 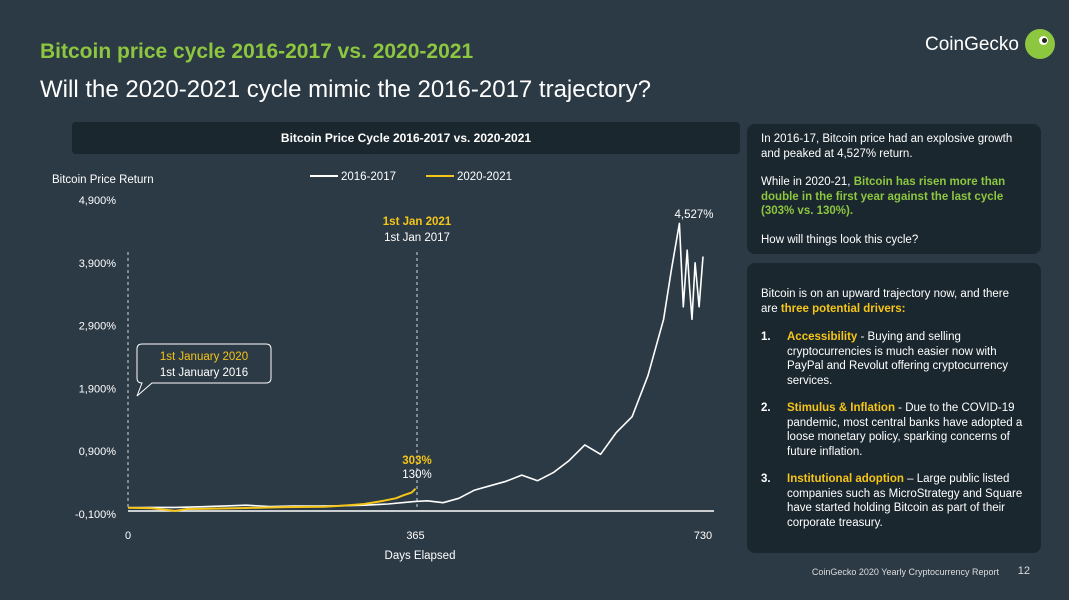 I want to click on annotation-130: 130%, so click(x=416, y=475).